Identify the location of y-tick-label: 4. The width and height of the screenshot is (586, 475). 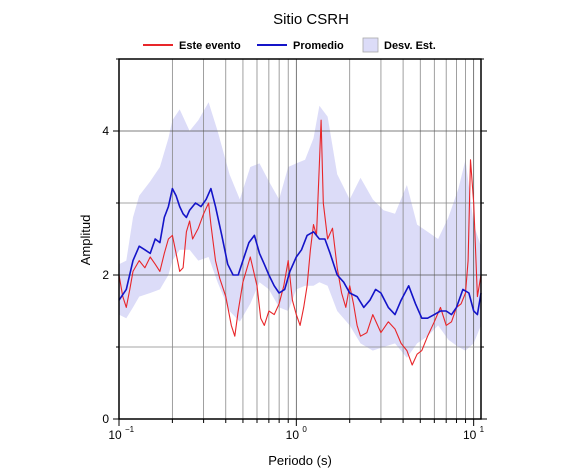
(105, 131).